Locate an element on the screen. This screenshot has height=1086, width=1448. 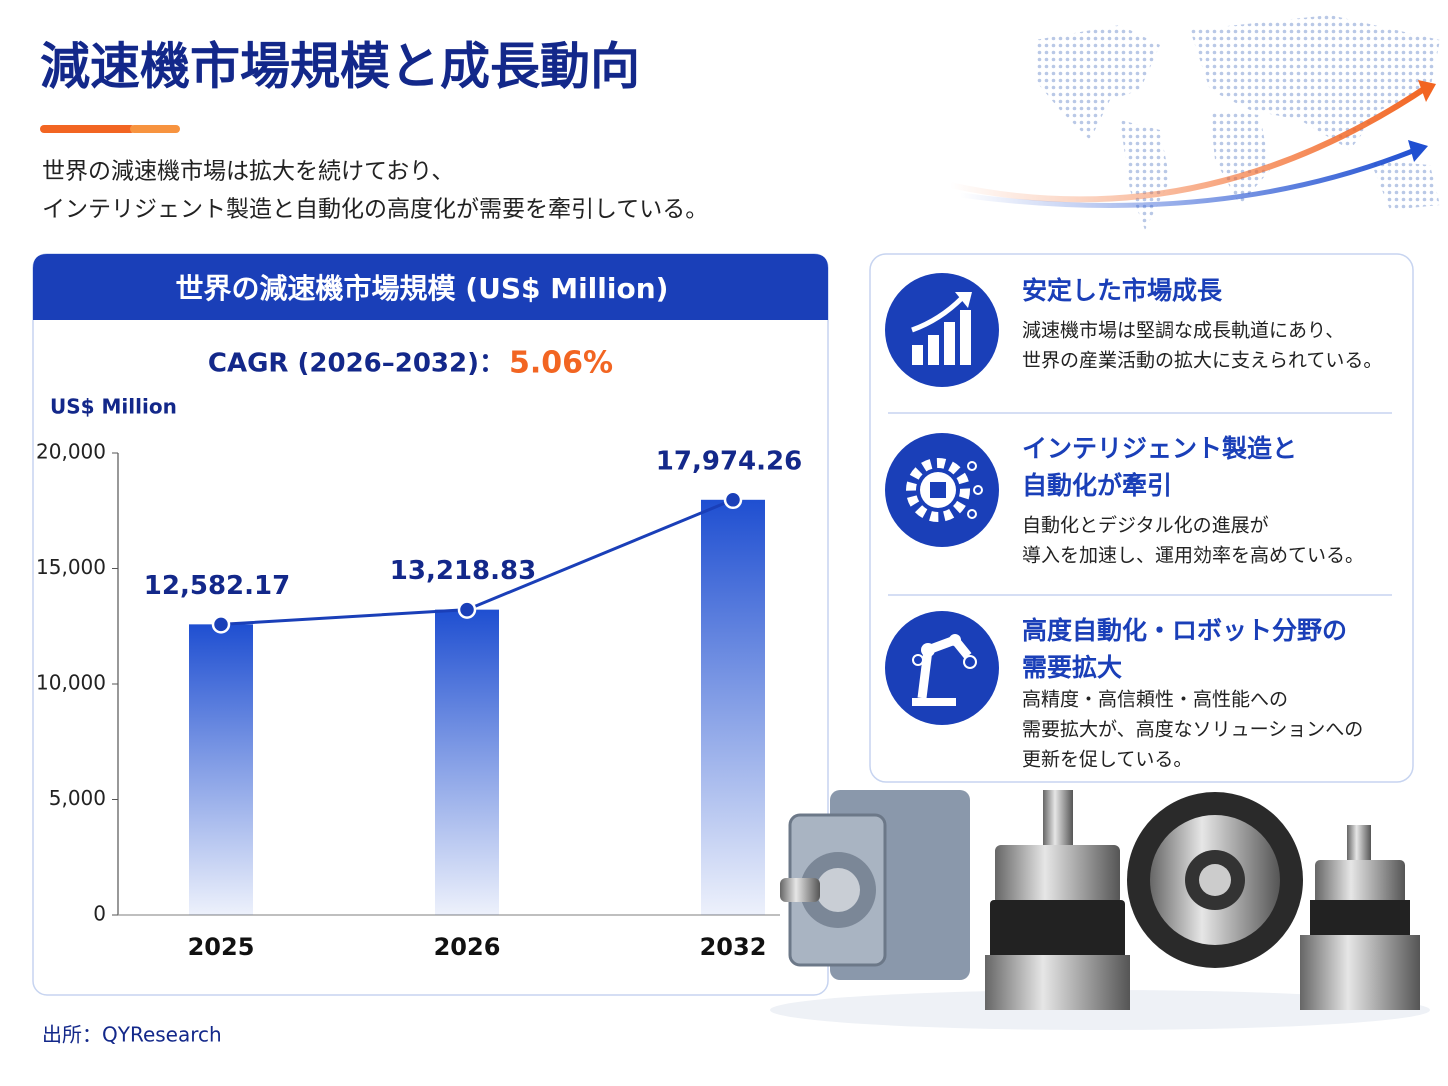
feature-text: 世界の産業活動の拡大に支えられている。 is located at coordinates (1202, 361).